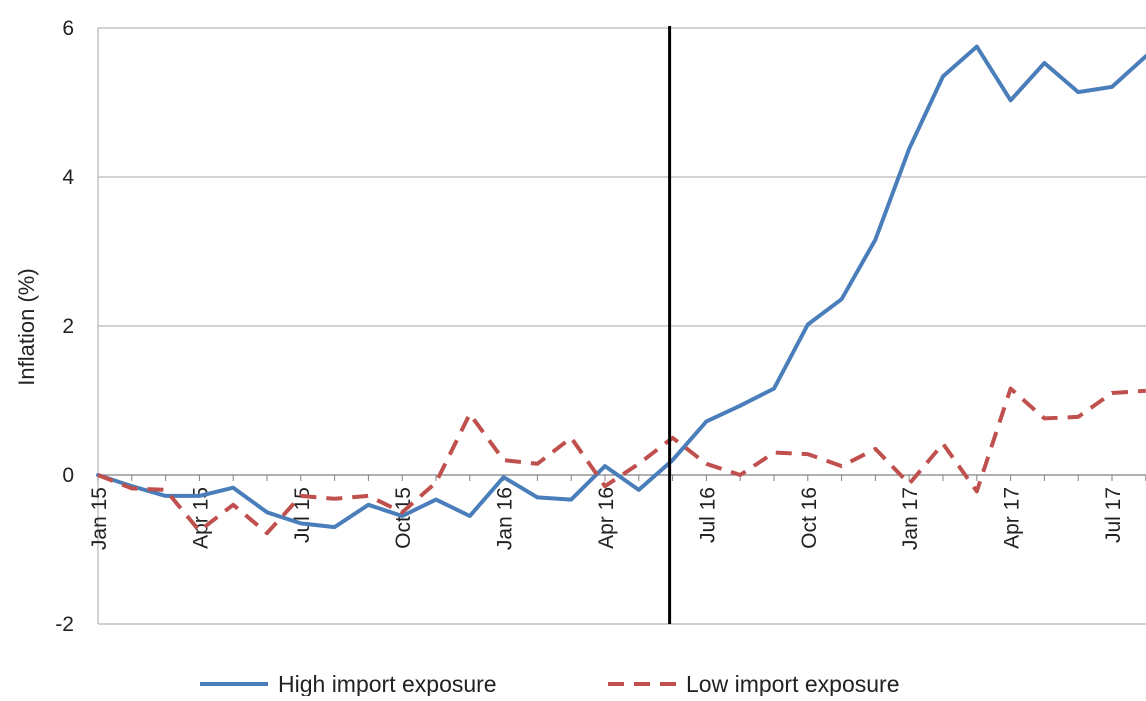 The image size is (1146, 701). What do you see at coordinates (505, 518) in the screenshot?
I see `x-tick-label: Jan 16` at bounding box center [505, 518].